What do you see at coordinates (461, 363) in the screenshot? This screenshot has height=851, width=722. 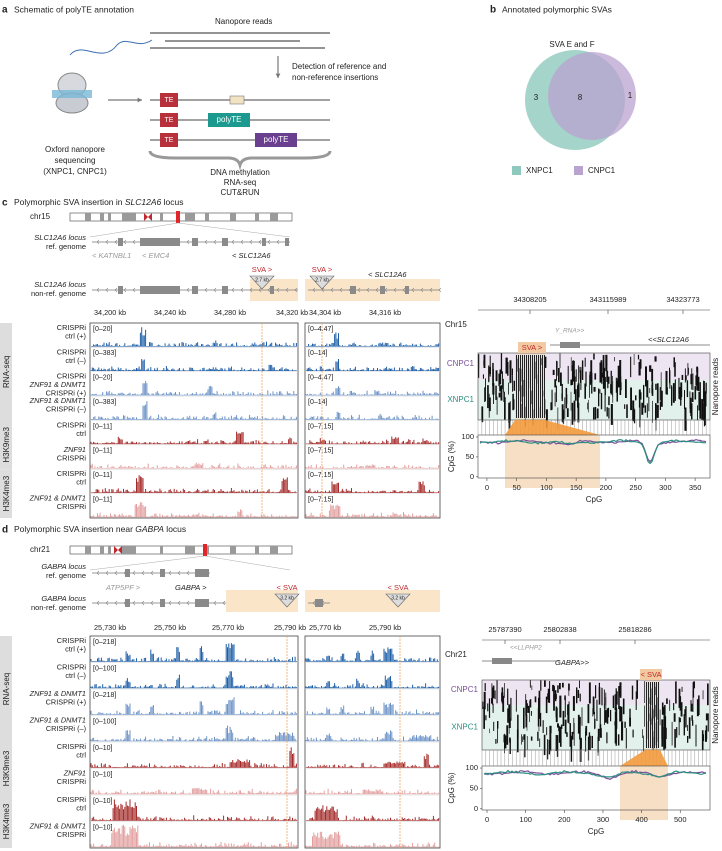 I see `sample-label: CNPC1` at bounding box center [461, 363].